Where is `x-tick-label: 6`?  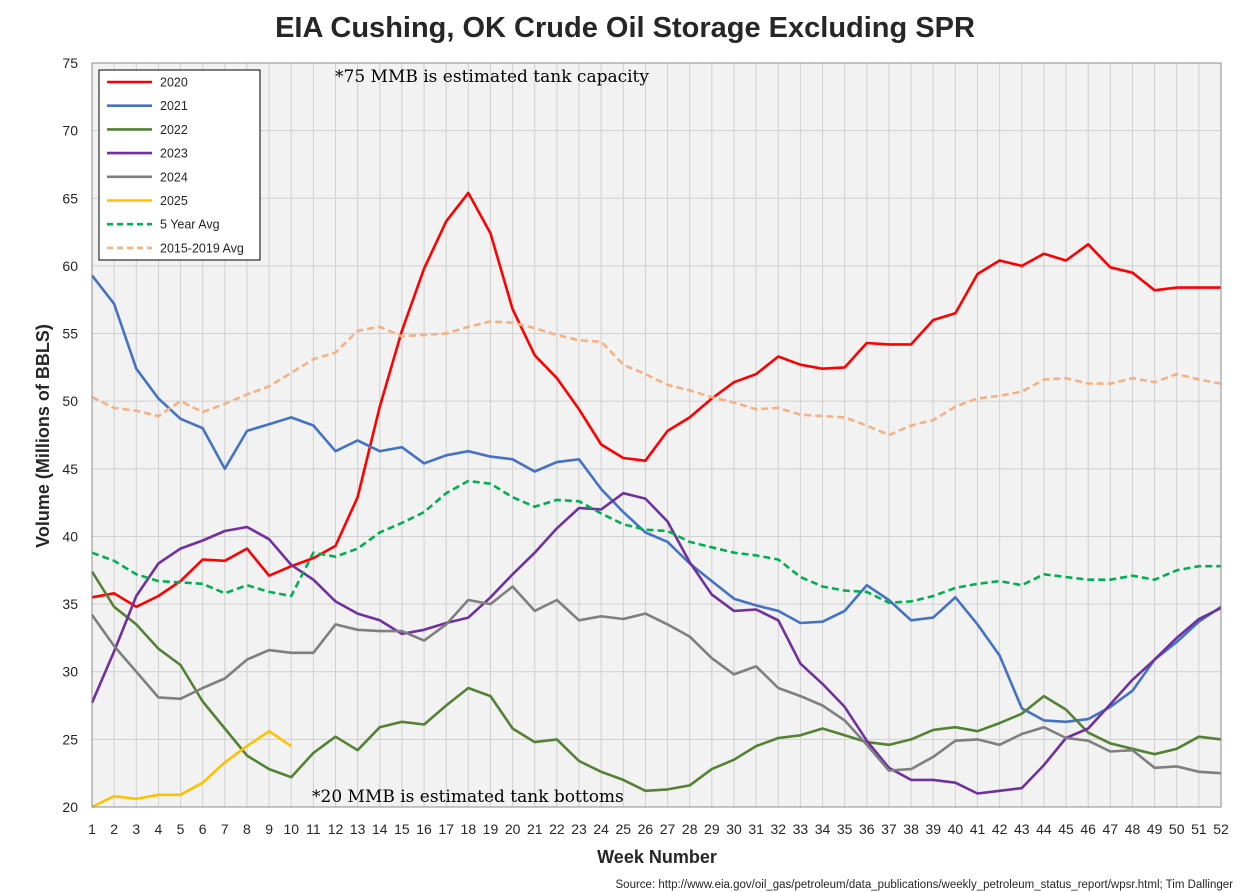
x-tick-label: 6 is located at coordinates (203, 829).